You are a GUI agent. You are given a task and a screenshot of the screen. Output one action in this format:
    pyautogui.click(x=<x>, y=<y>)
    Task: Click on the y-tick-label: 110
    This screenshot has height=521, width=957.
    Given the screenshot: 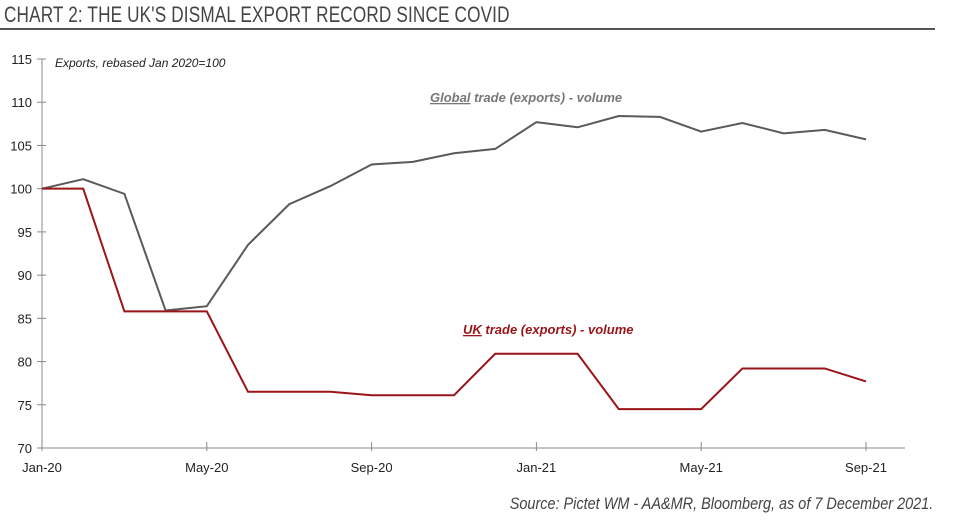 What is the action you would take?
    pyautogui.click(x=21, y=102)
    